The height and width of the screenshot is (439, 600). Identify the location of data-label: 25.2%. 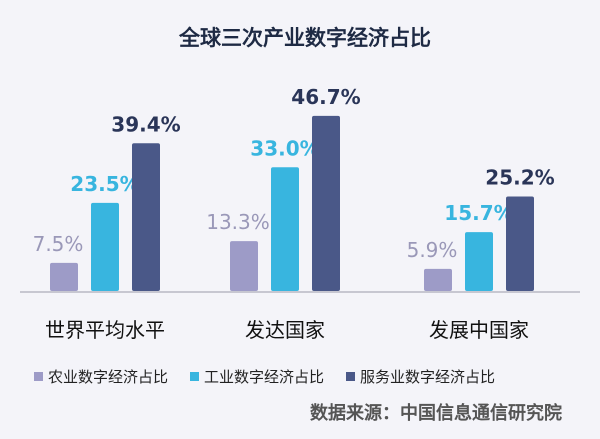
(519, 178).